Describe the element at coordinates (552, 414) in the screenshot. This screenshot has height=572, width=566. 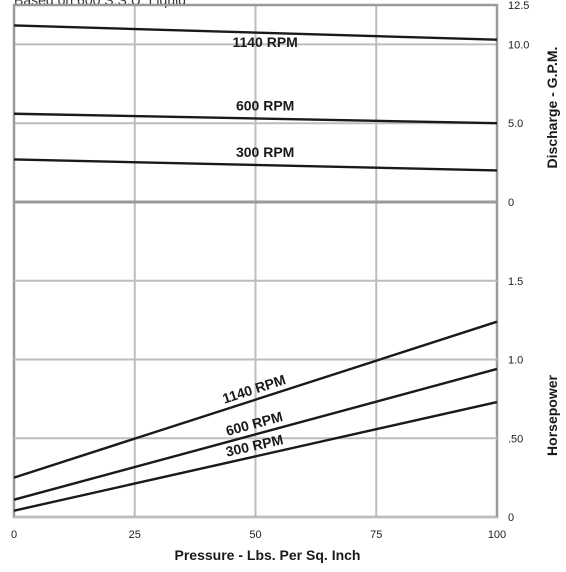
I see `horsepower-axis-title: Horsepower` at that location.